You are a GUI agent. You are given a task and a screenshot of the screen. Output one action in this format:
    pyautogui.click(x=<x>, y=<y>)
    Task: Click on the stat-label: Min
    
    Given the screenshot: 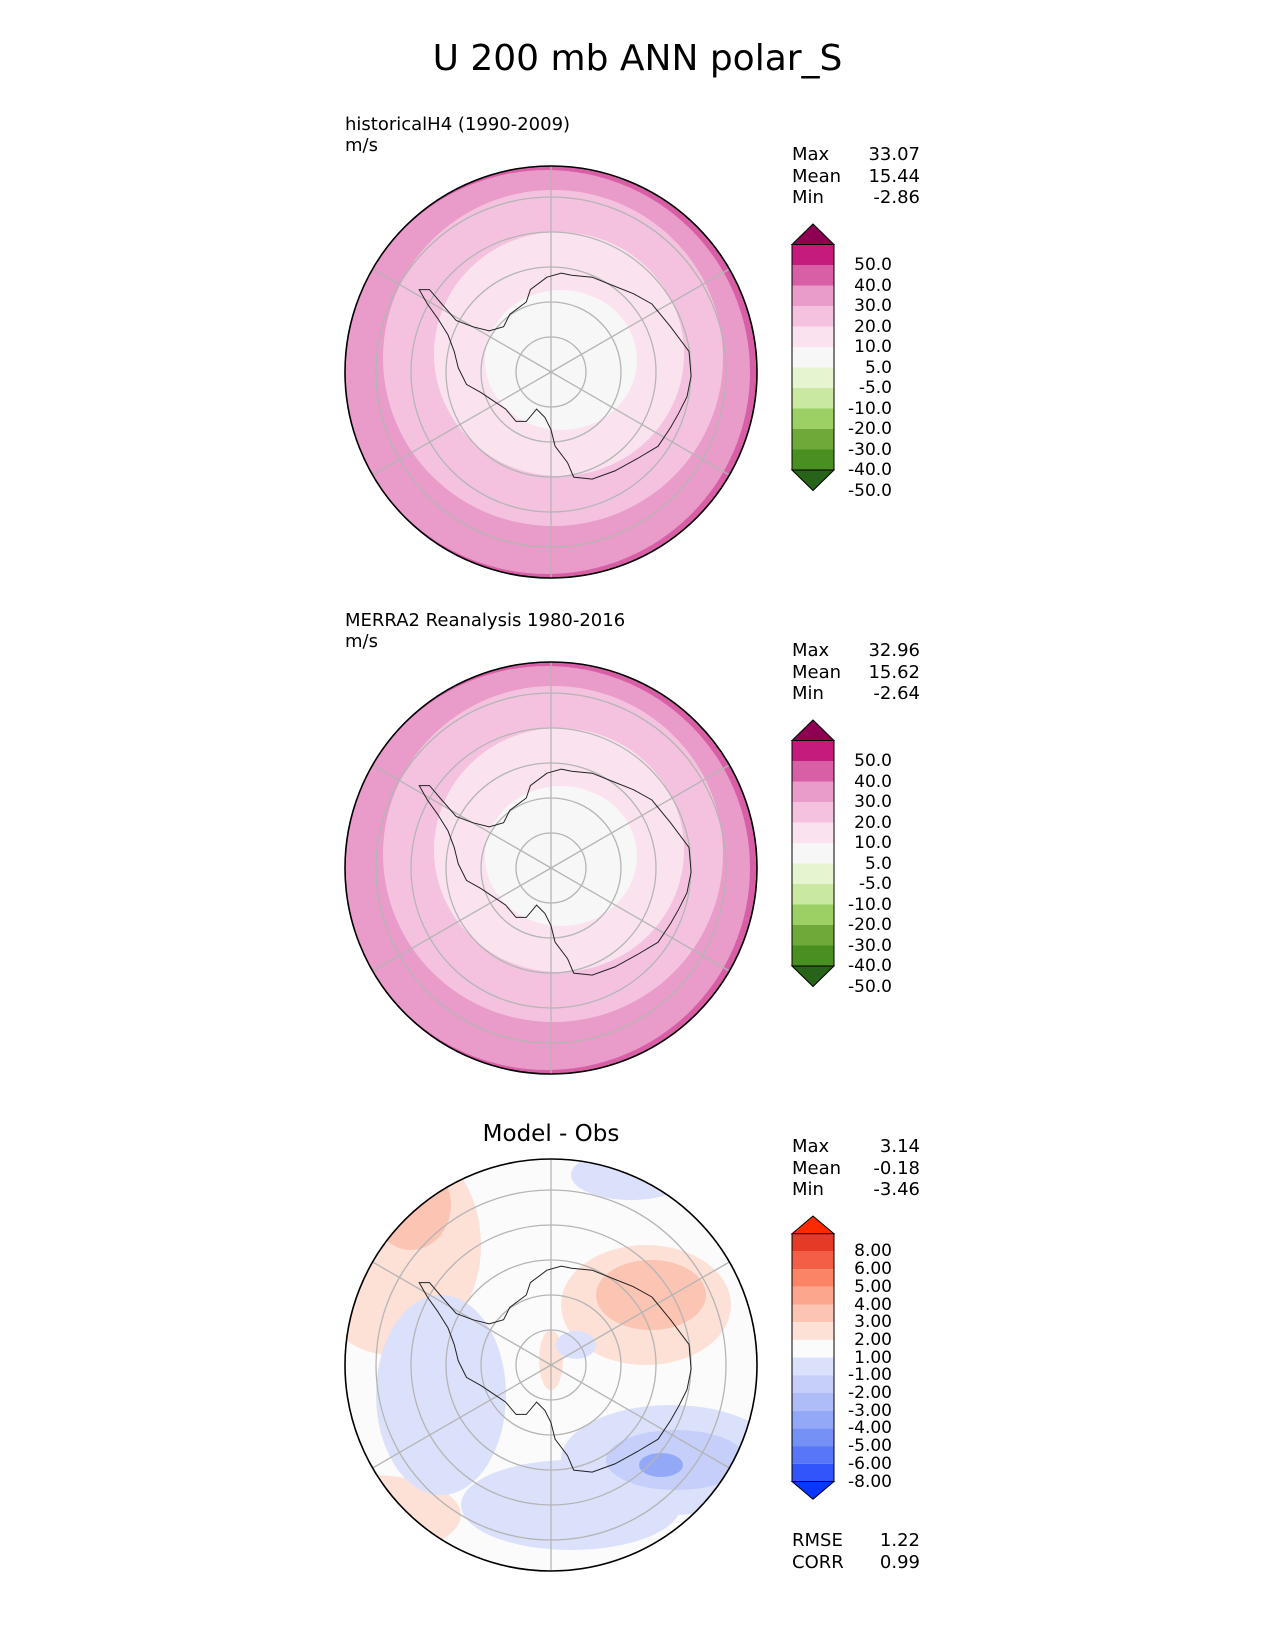 What is the action you would take?
    pyautogui.click(x=808, y=693)
    